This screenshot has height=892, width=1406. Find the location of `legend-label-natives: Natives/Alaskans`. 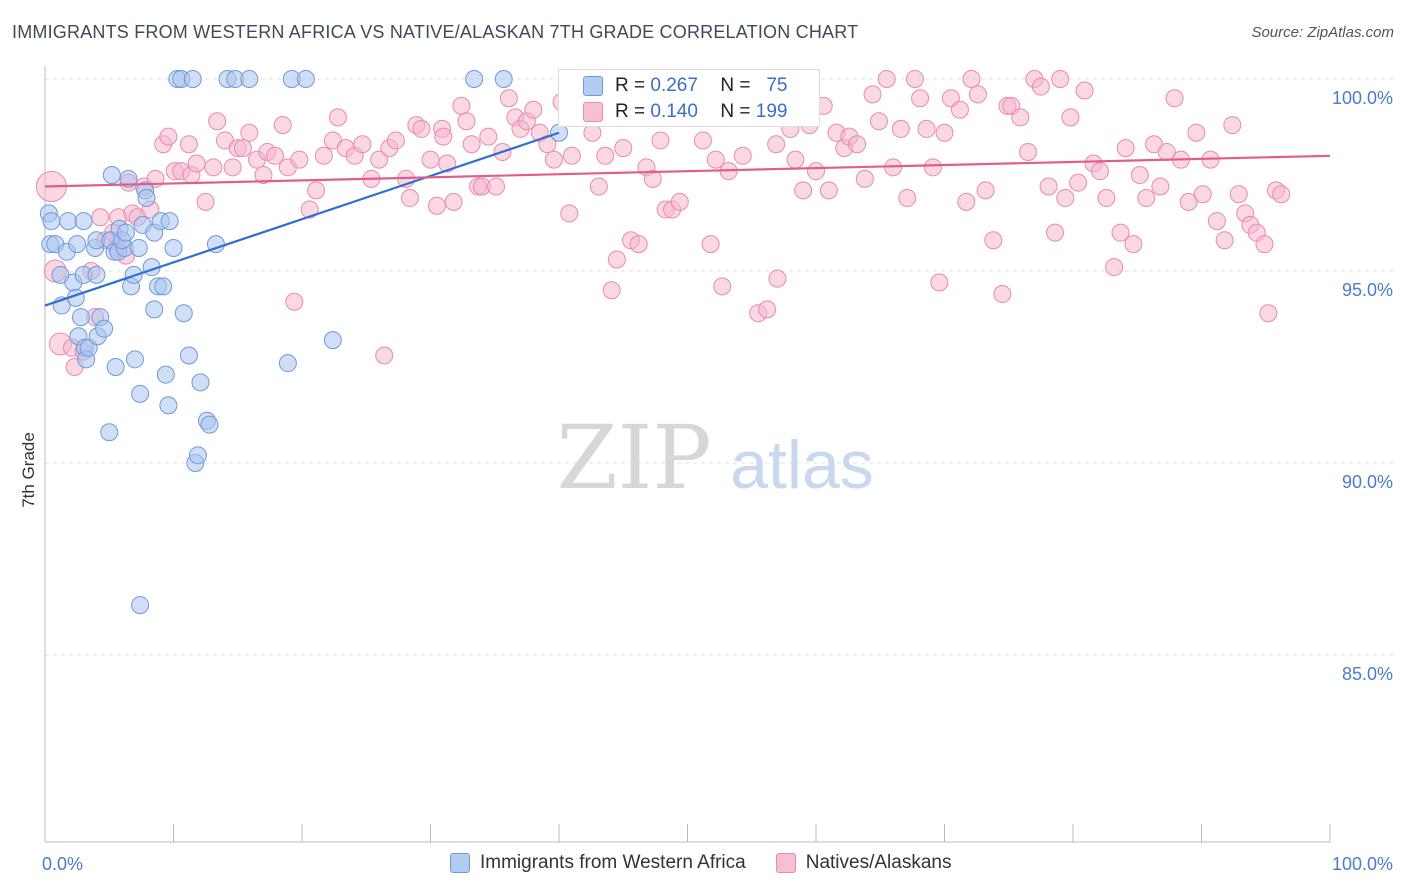

legend-label-natives: Natives/Alaskans is located at coordinates (878, 862).